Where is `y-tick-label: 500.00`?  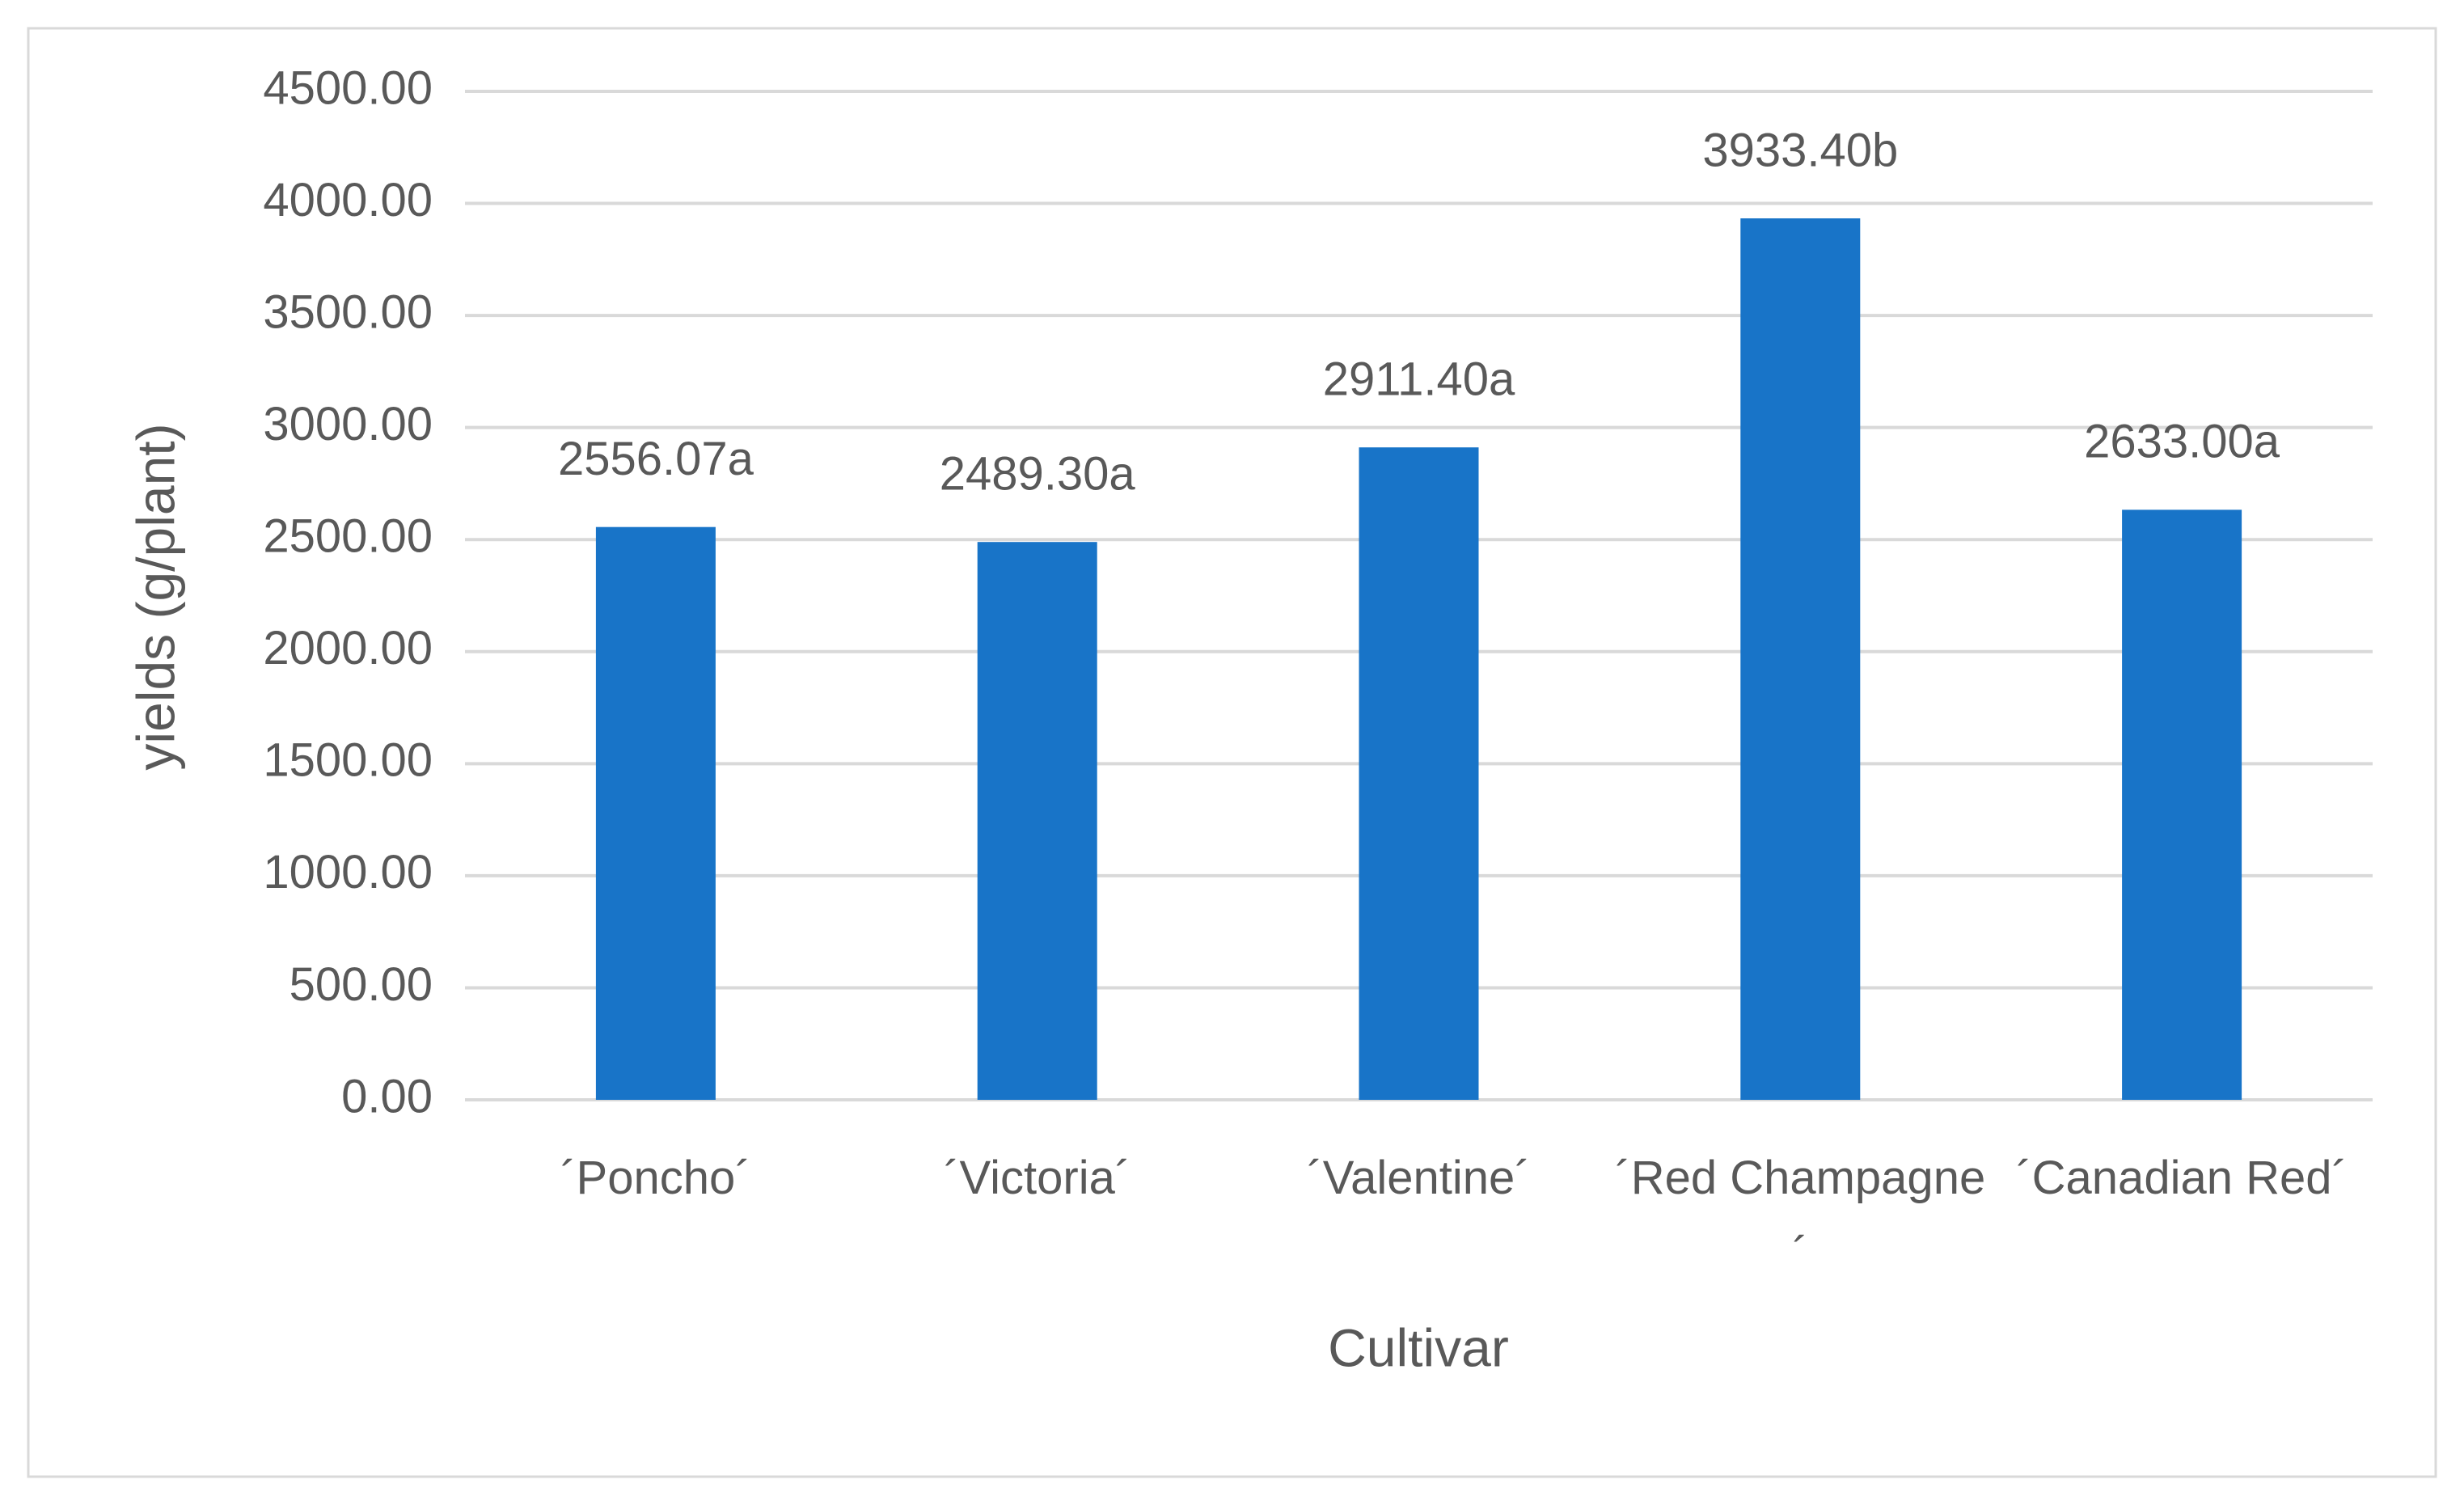 y-tick-label: 500.00 is located at coordinates (361, 985).